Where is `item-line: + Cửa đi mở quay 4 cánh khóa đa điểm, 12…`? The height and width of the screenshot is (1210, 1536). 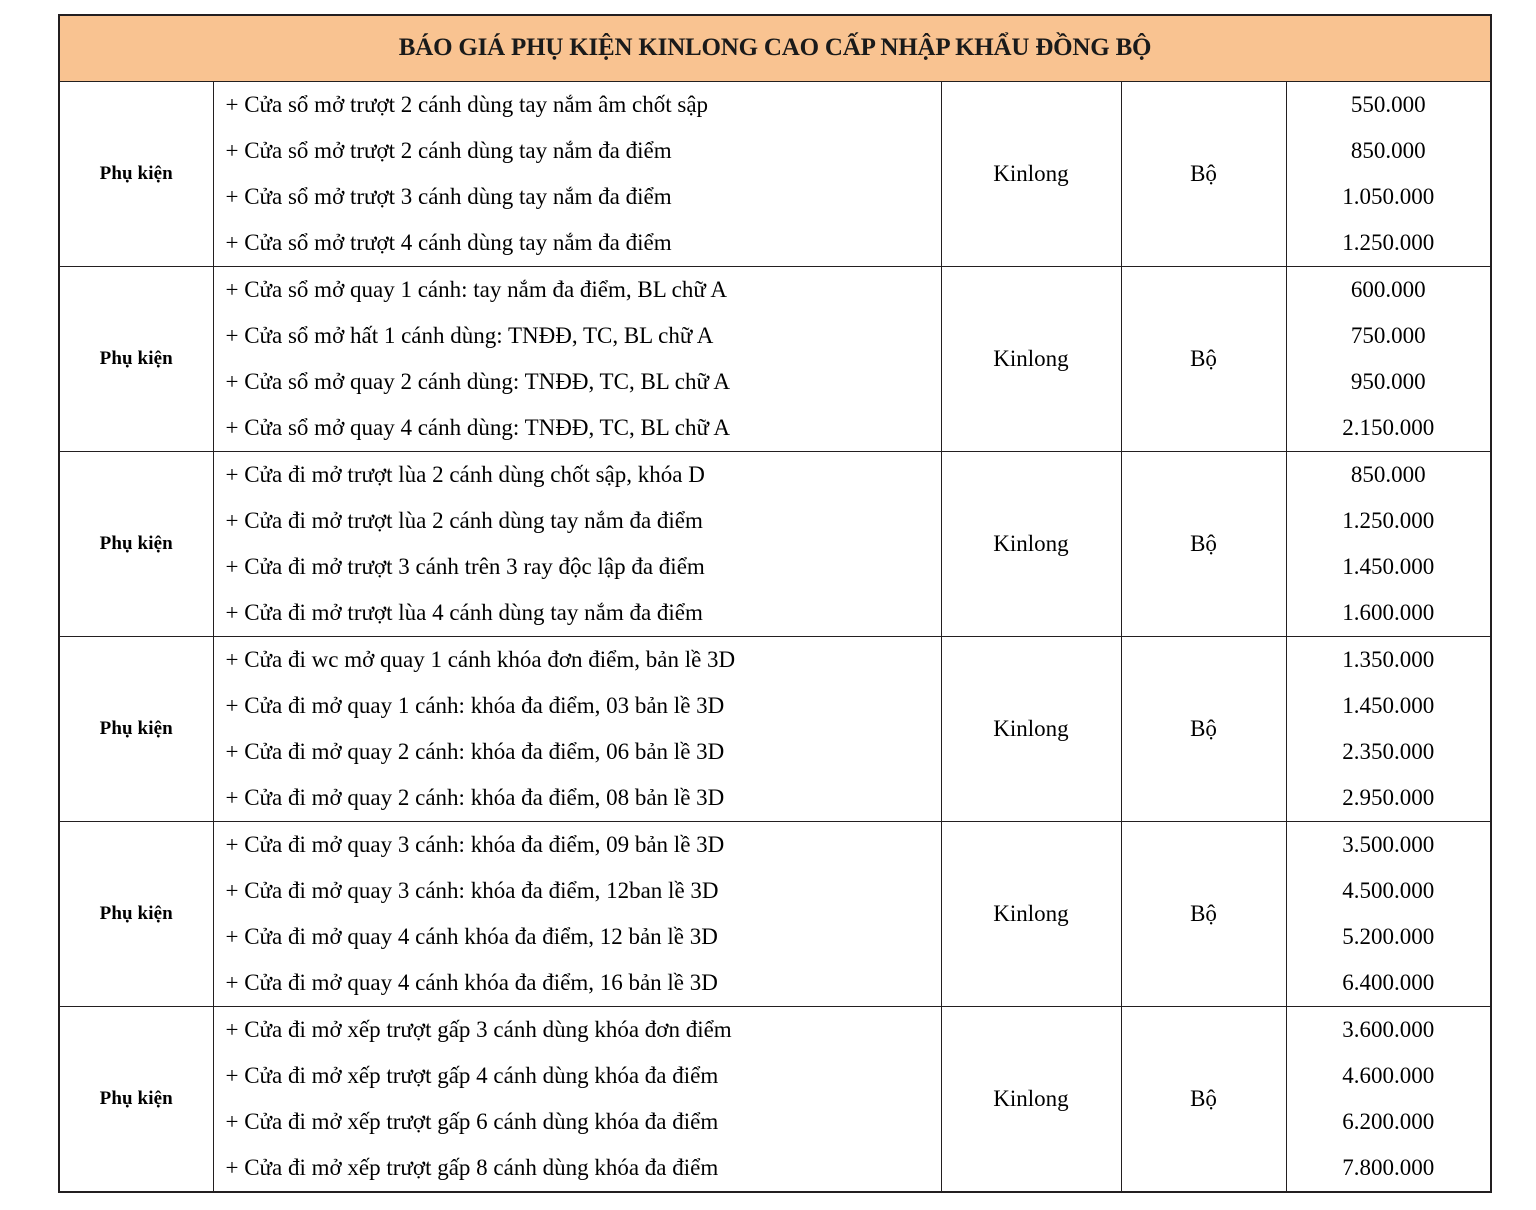
item-line: + Cửa đi mở quay 4 cánh khóa đa điểm, 12… is located at coordinates (471, 936).